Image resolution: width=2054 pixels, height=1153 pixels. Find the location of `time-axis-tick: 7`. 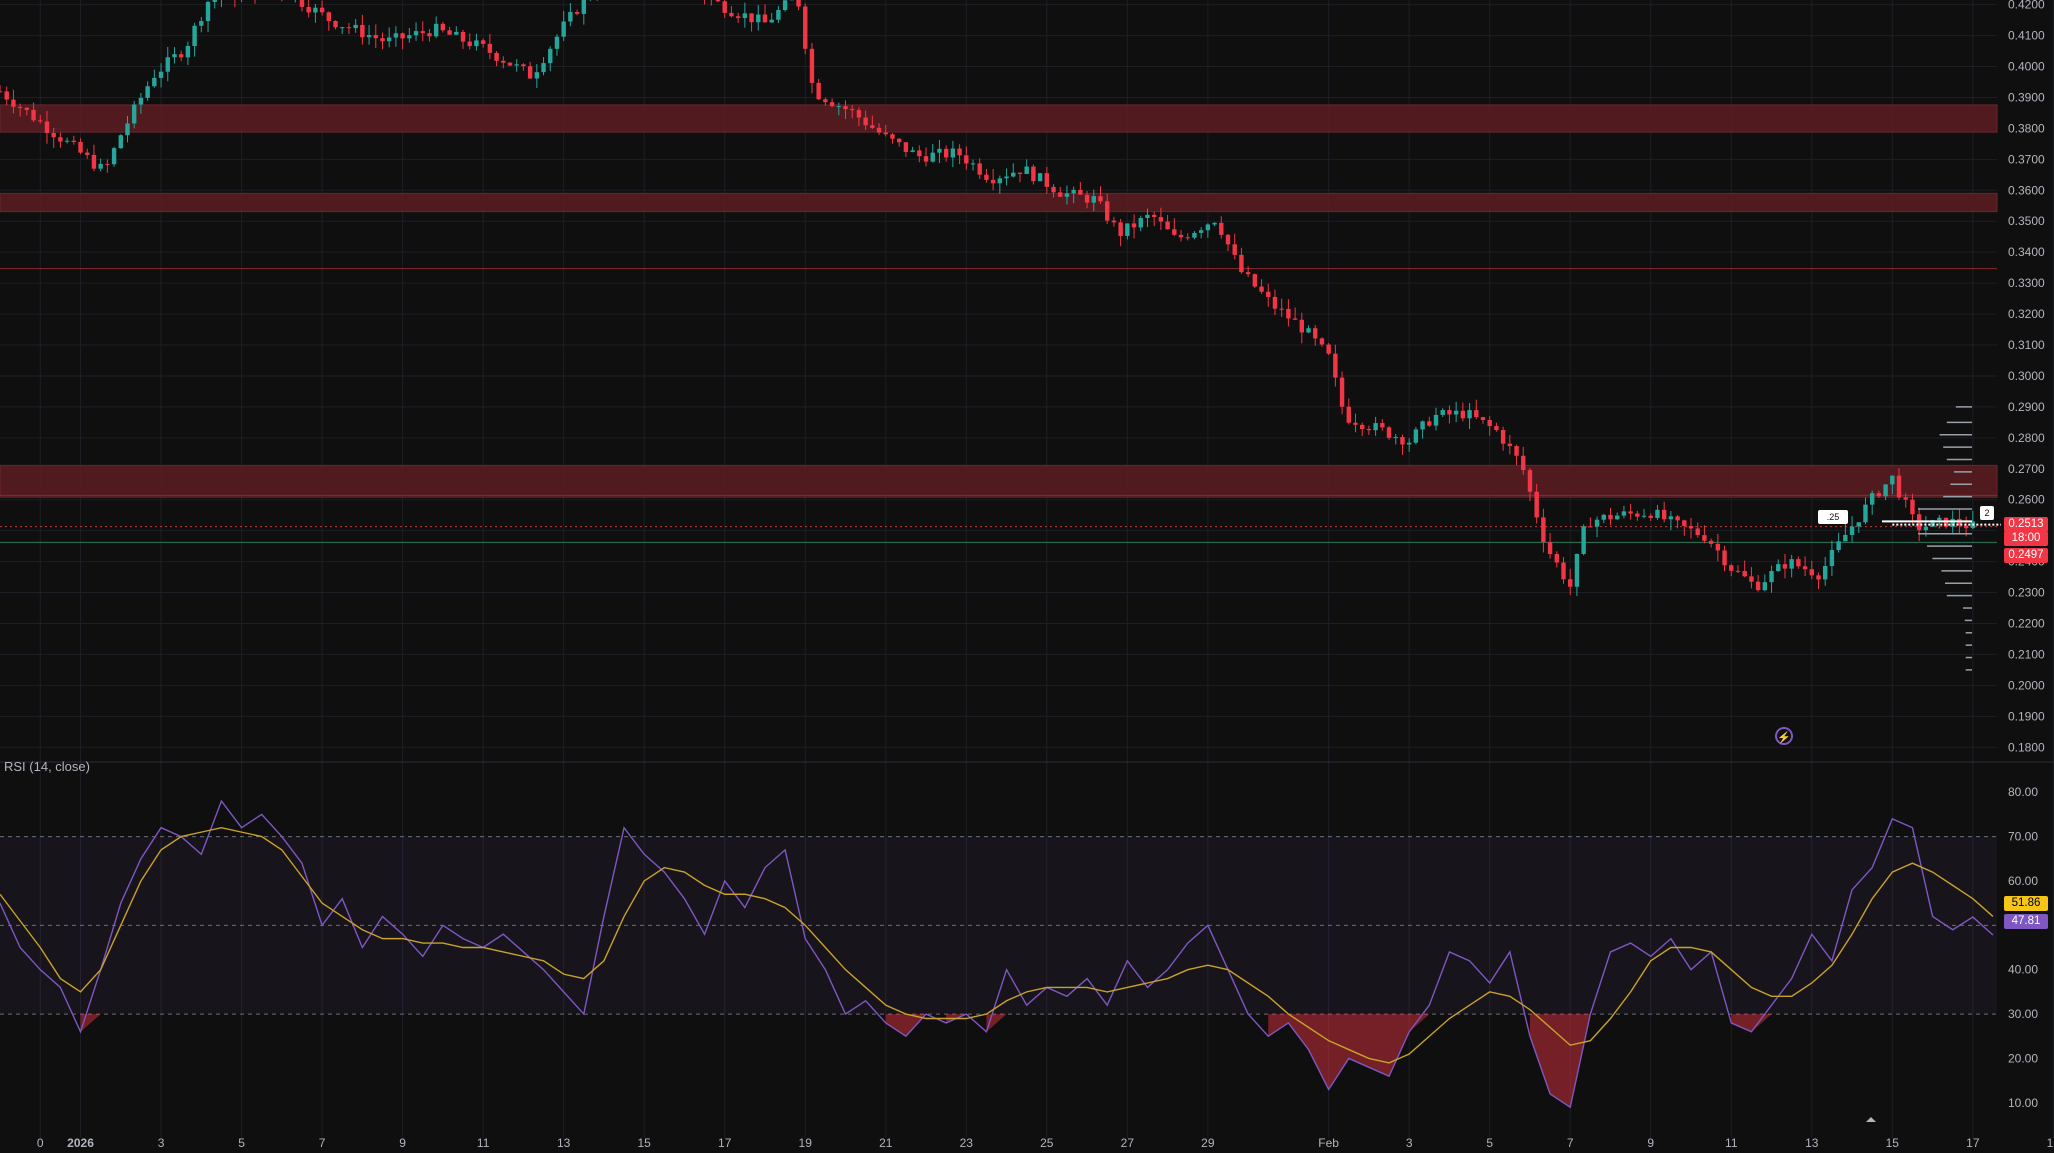

time-axis-tick: 7 is located at coordinates (1570, 1143).